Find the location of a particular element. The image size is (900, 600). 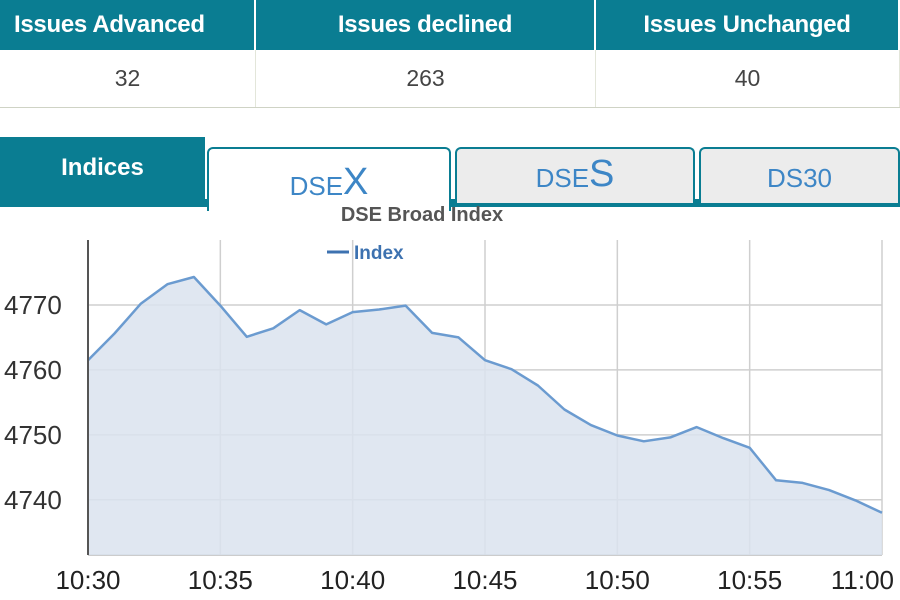

tab-dsex: DSE X is located at coordinates (329, 179).